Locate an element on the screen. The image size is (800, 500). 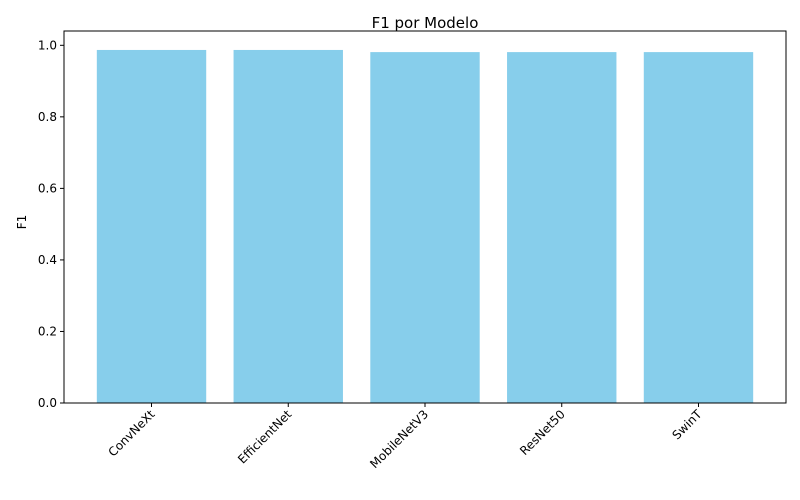
y-tick-label: 0.6 is located at coordinates (47, 188).